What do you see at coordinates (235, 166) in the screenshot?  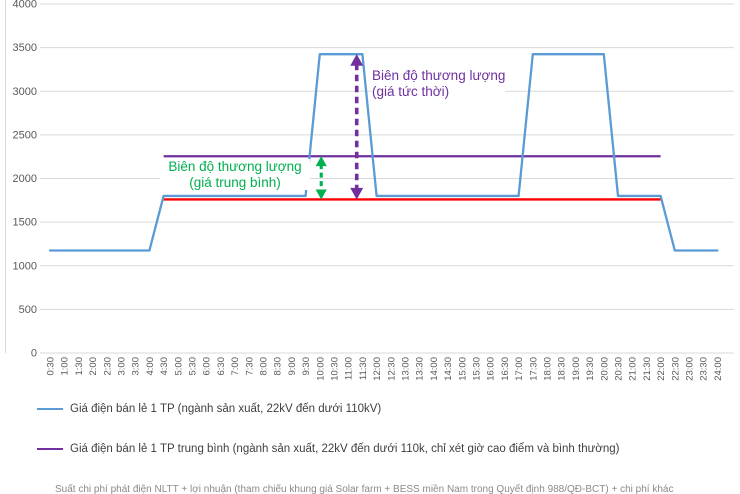 I see `annotation-avg-range-line1: Biên độ thương lượng` at bounding box center [235, 166].